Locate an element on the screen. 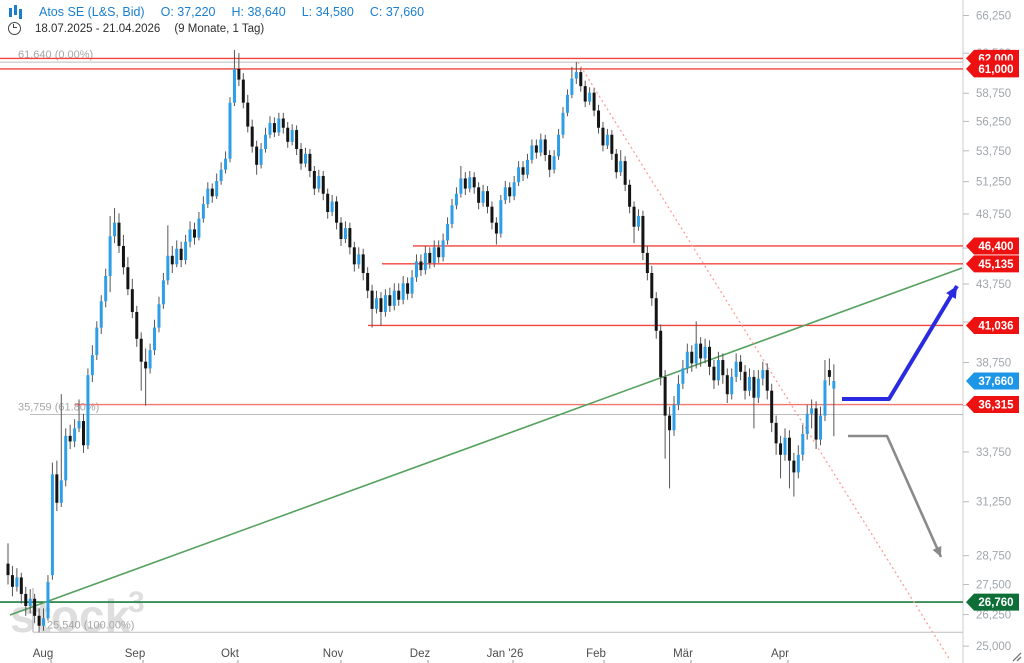 The width and height of the screenshot is (1024, 663). y-axis-label: 51,250 is located at coordinates (993, 183).